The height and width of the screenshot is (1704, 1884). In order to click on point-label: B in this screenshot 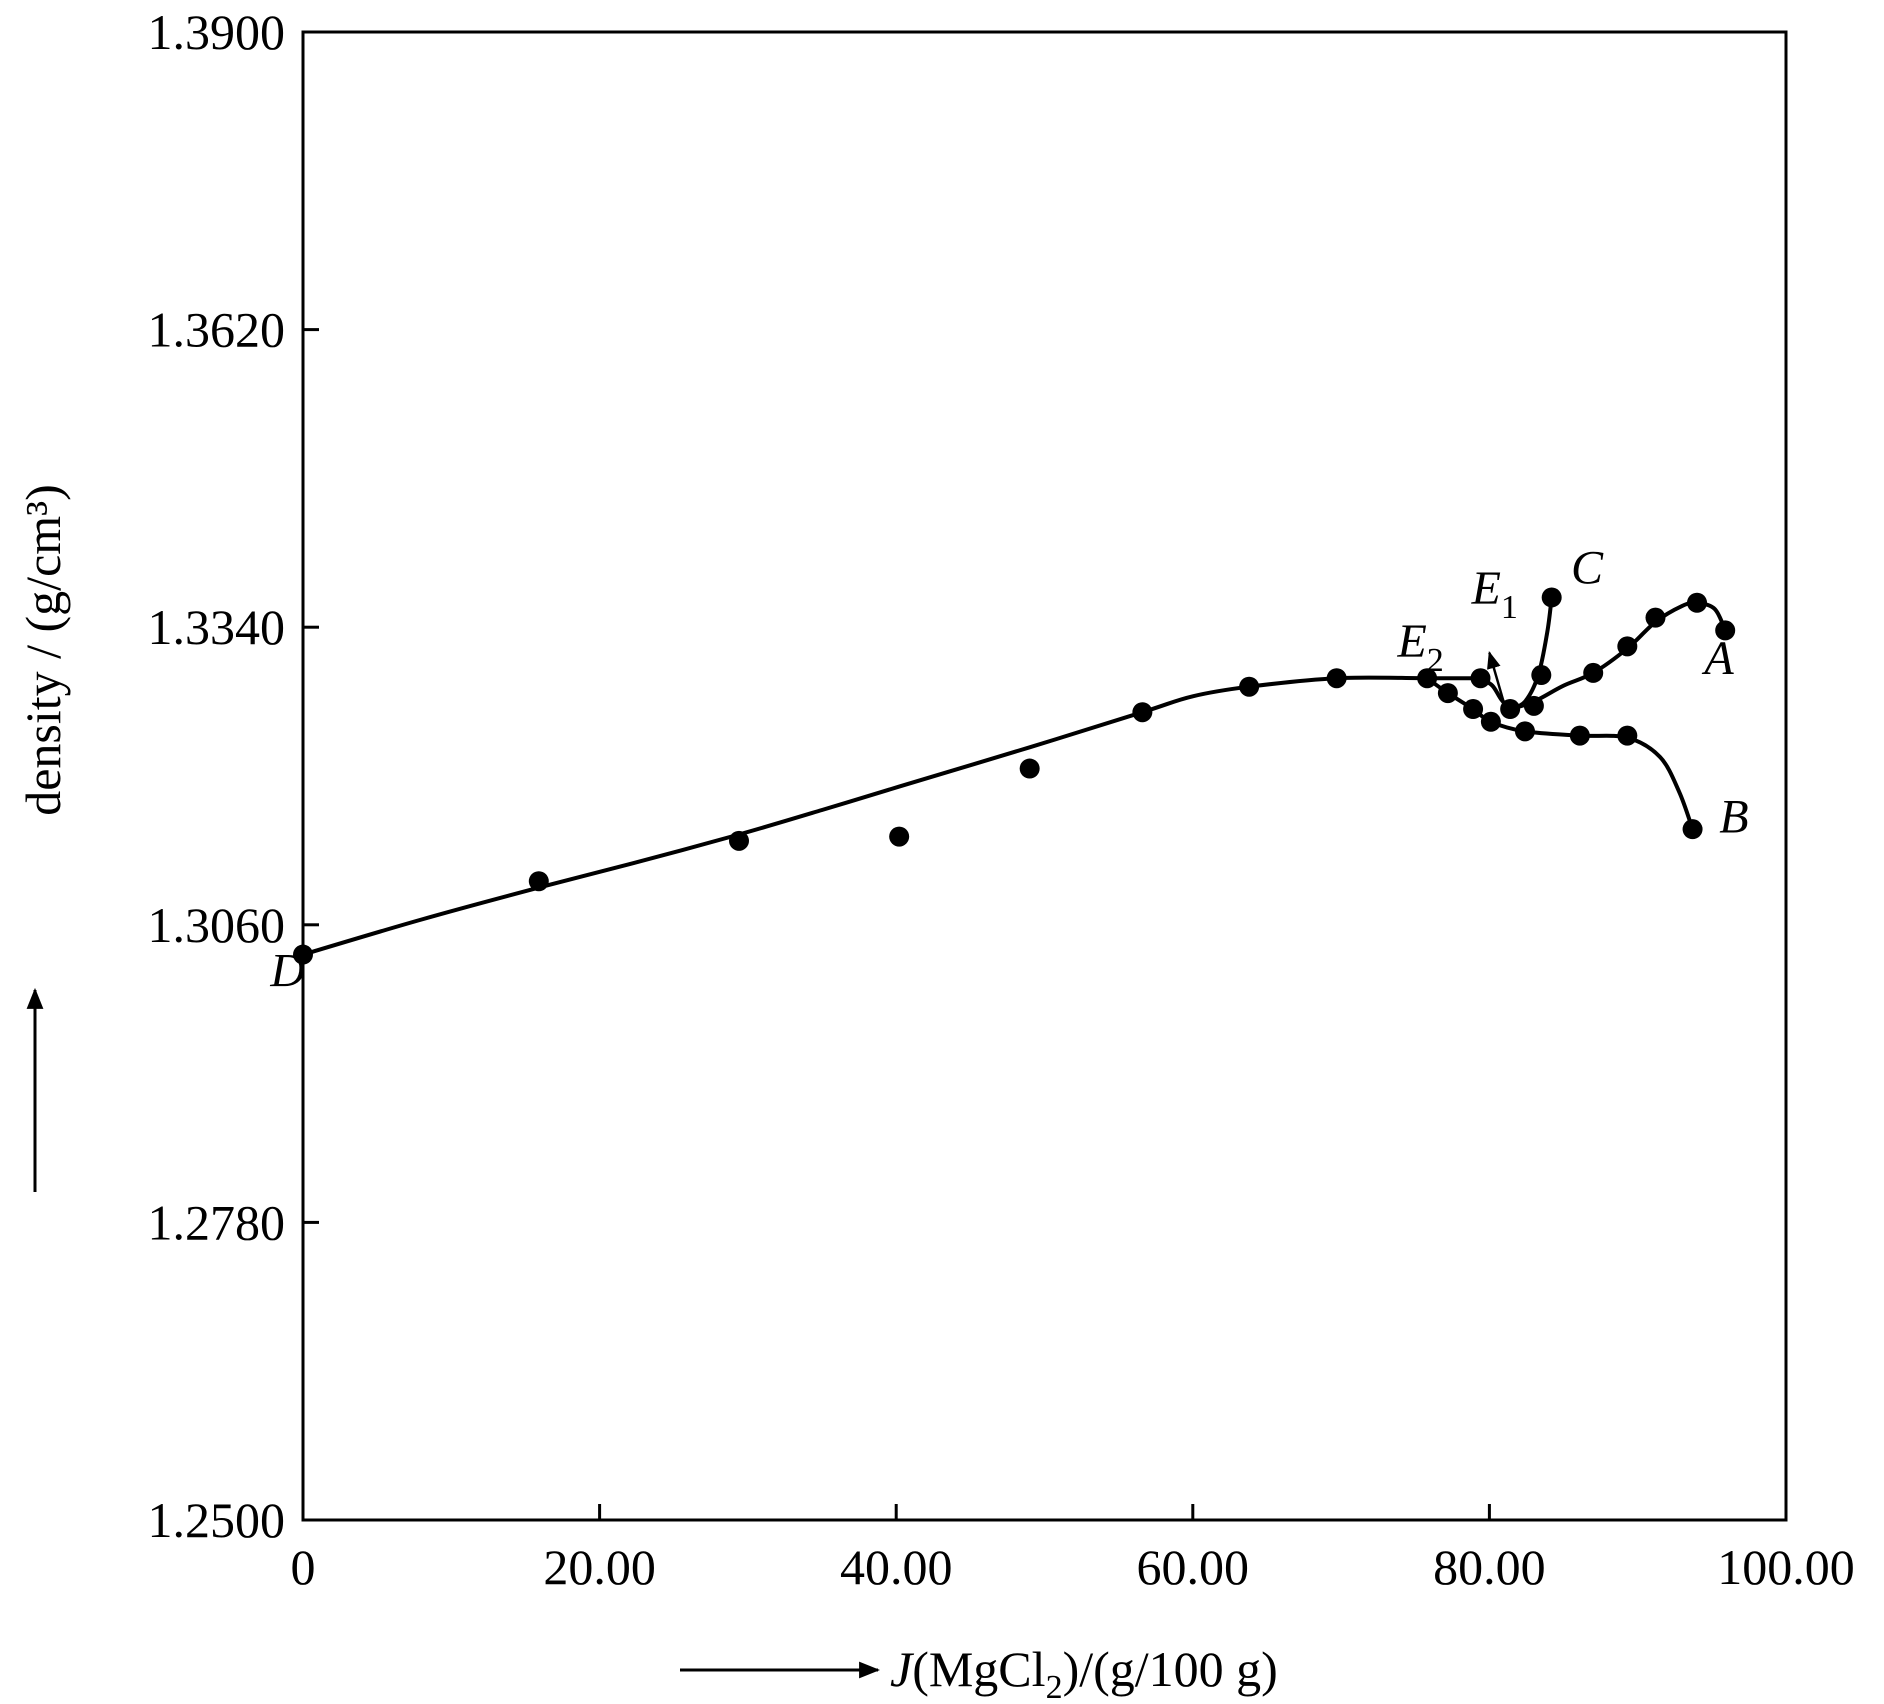, I will do `click(1733, 816)`.